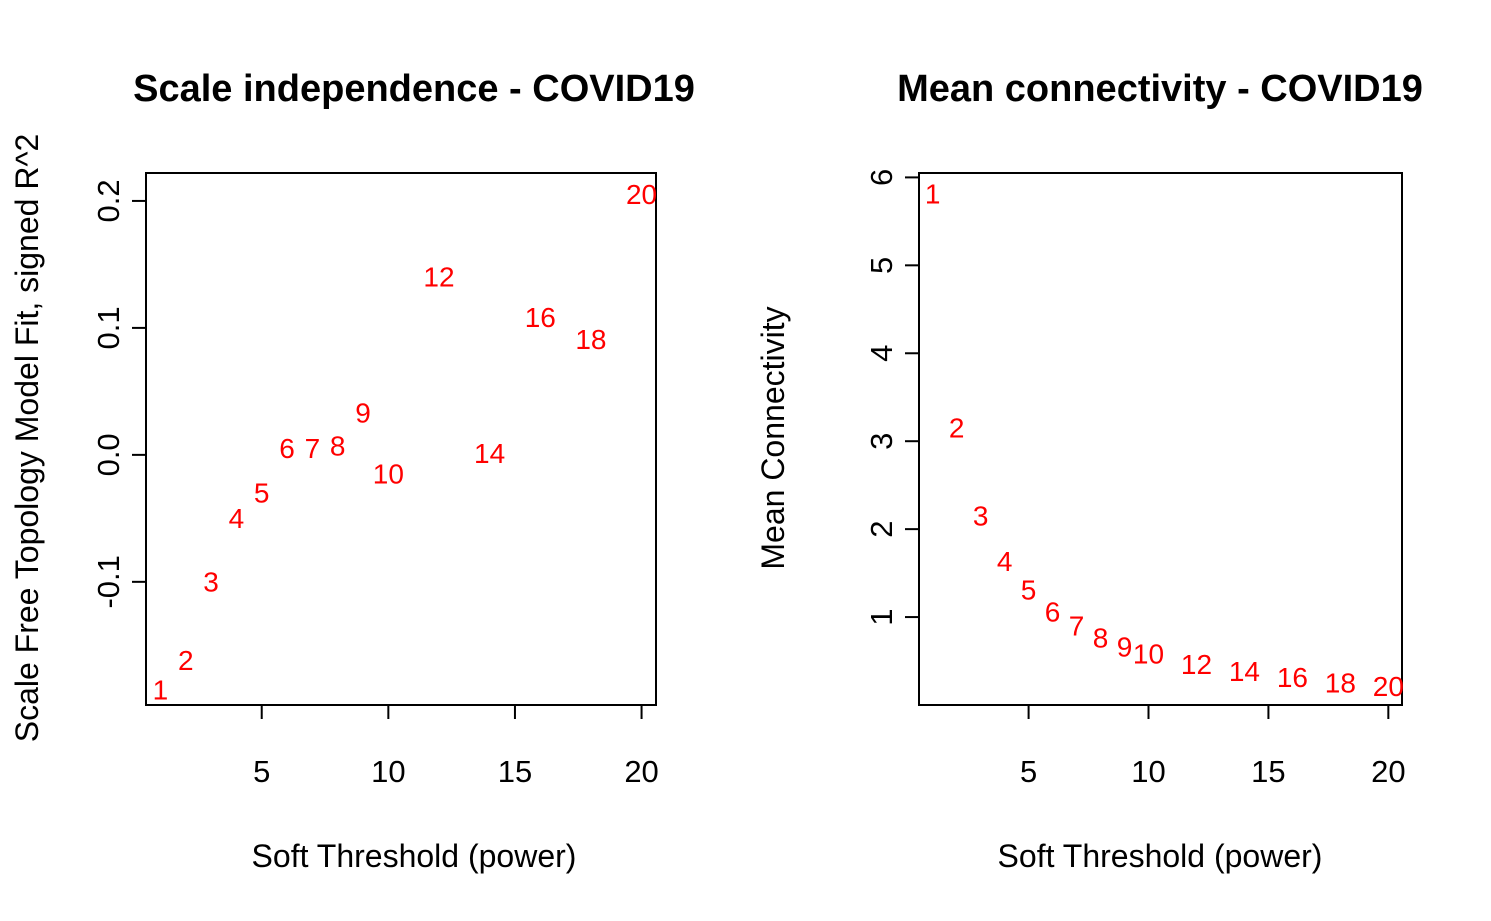 This screenshot has width=1491, height=921. What do you see at coordinates (108, 454) in the screenshot?
I see `y-tick-label: 0.0` at bounding box center [108, 454].